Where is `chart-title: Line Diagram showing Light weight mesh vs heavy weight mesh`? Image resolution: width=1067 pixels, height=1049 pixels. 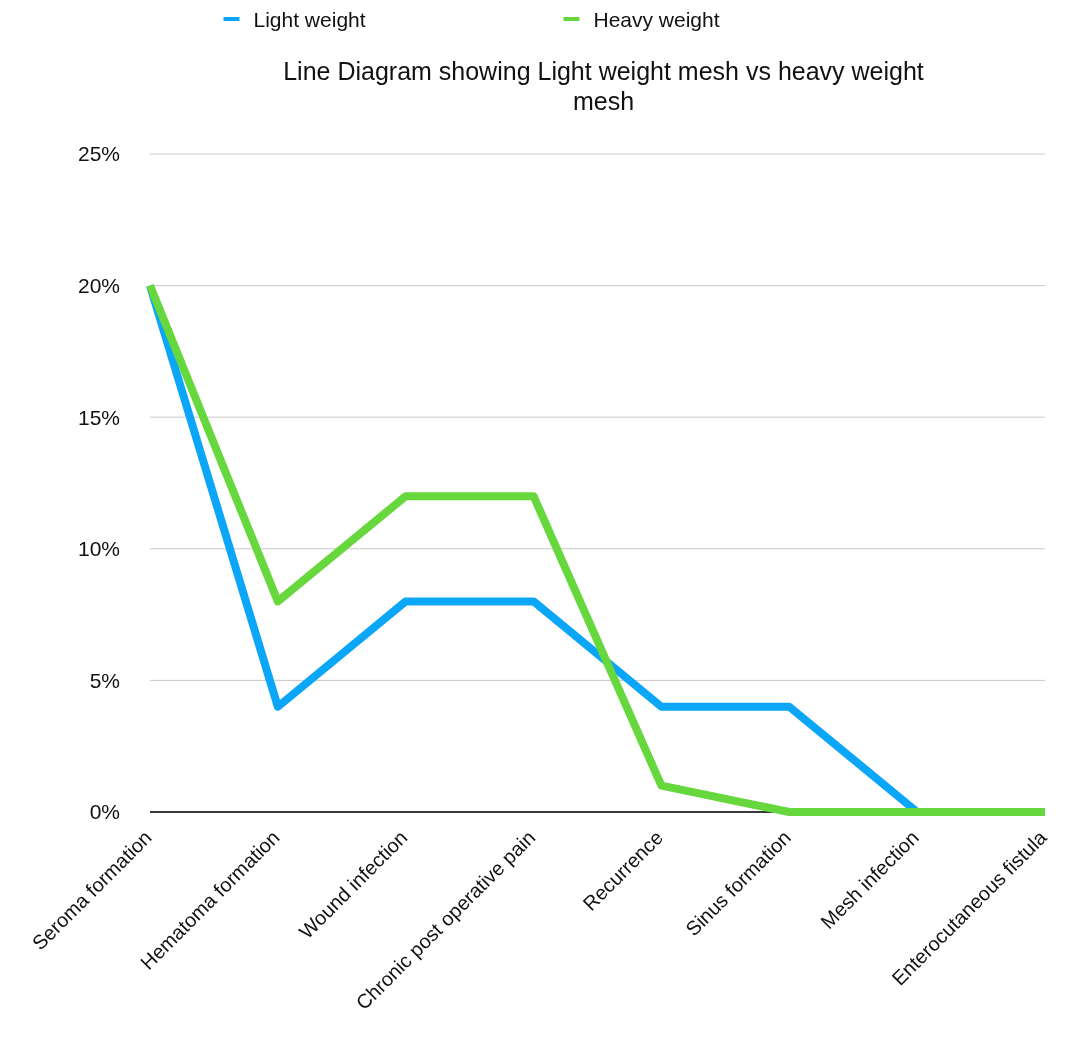 chart-title: Line Diagram showing Light weight mesh vs heavy weight mesh is located at coordinates (603, 86).